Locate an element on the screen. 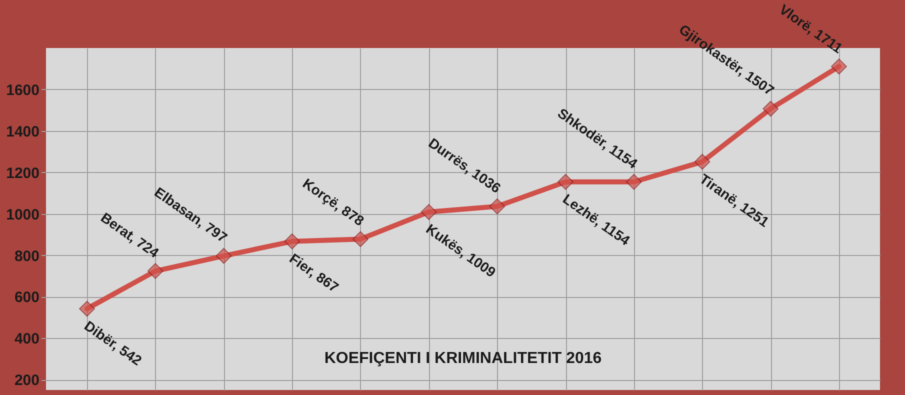  text: KOEFIÇENTI I KRIMINALITETIT 2016 is located at coordinates (463, 358).